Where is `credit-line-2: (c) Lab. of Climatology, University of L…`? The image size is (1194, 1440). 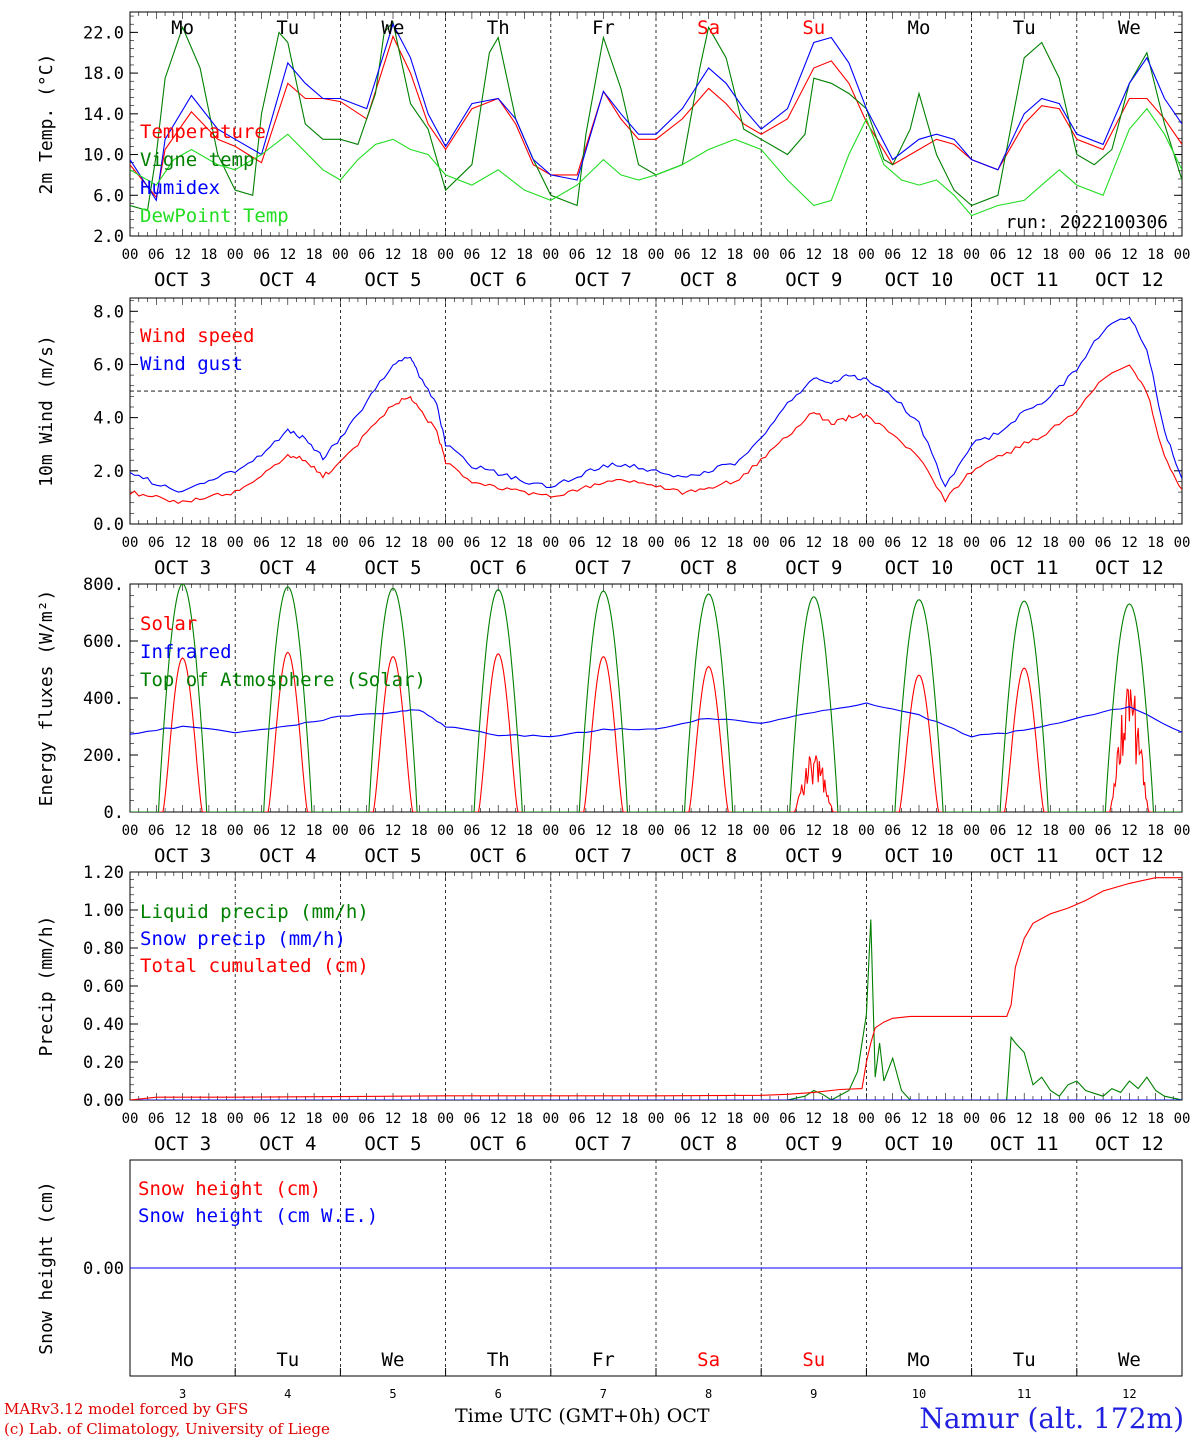 credit-line-2: (c) Lab. of Climatology, University of L… is located at coordinates (167, 1429).